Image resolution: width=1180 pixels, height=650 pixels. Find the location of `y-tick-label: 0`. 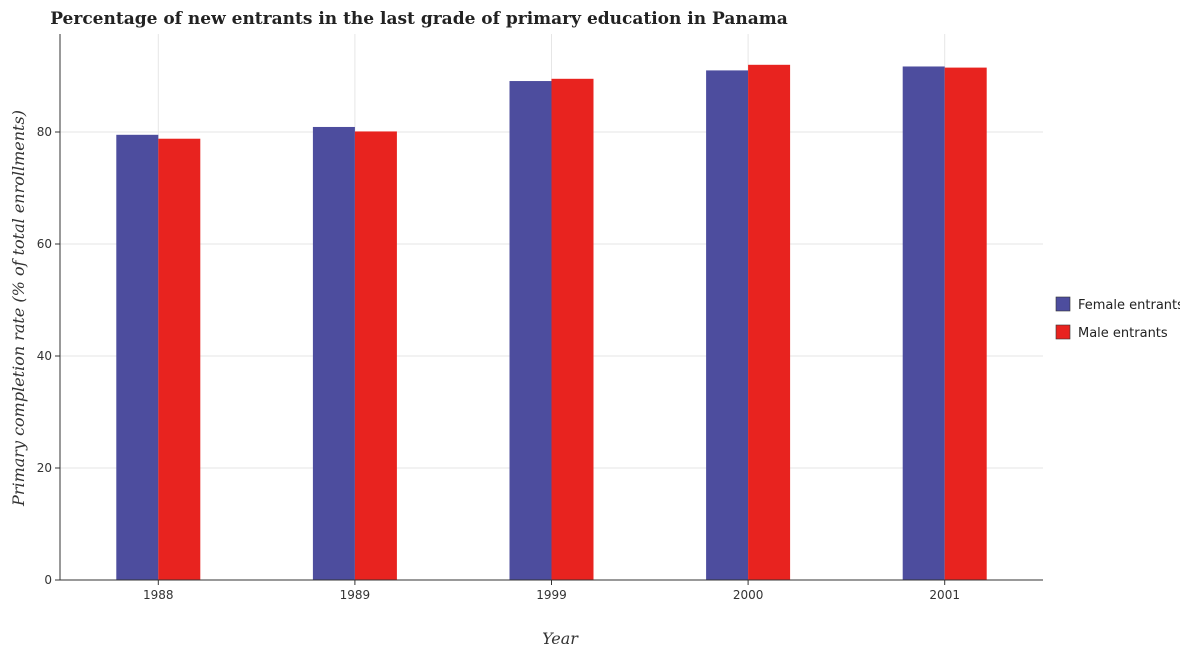

y-tick-label: 0 is located at coordinates (48, 580).